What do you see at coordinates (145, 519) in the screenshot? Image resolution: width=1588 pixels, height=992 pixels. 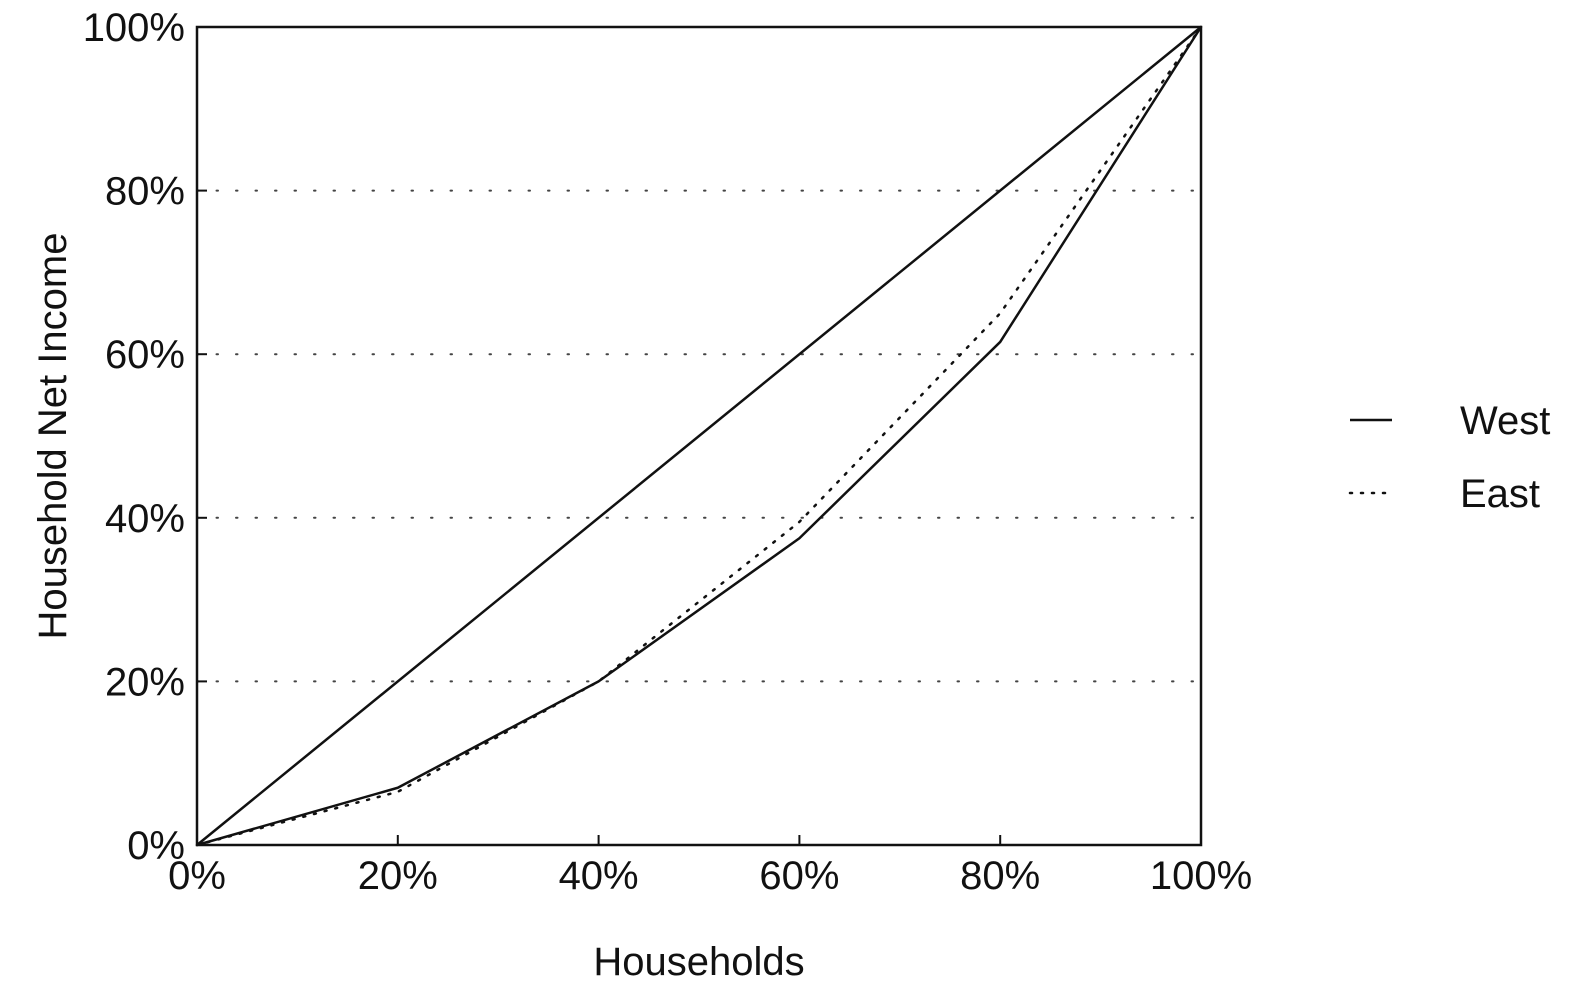 I see `y-tick-label: 40%` at bounding box center [145, 519].